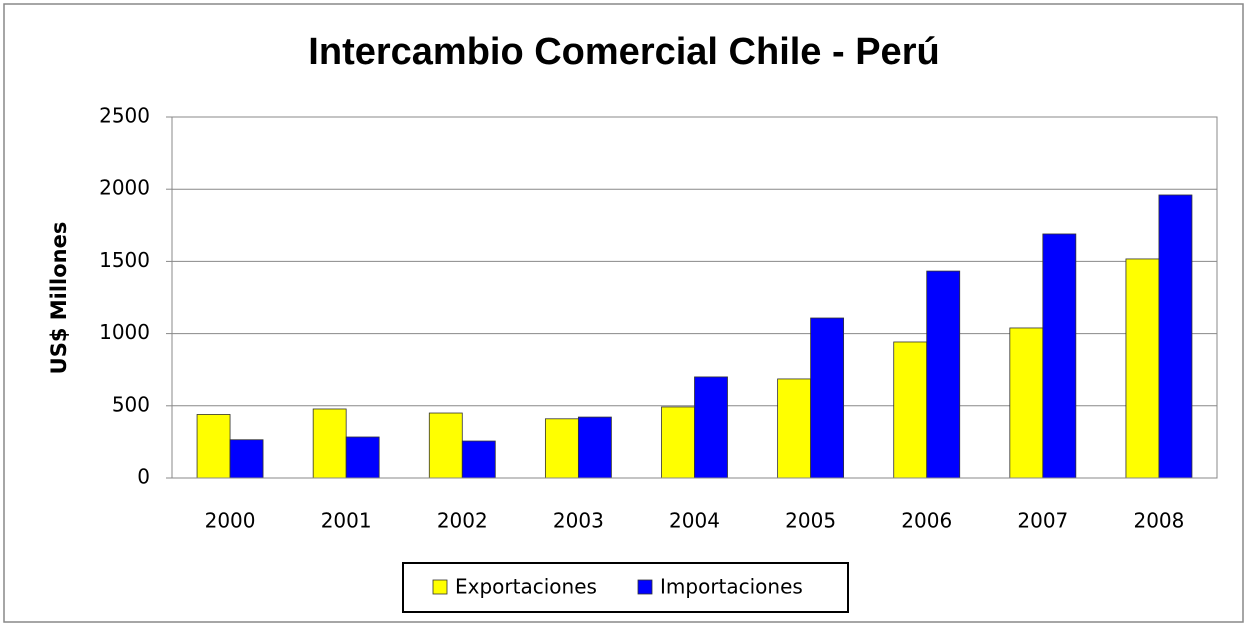 The width and height of the screenshot is (1247, 626). What do you see at coordinates (124, 116) in the screenshot?
I see `y-tick-label: 2500` at bounding box center [124, 116].